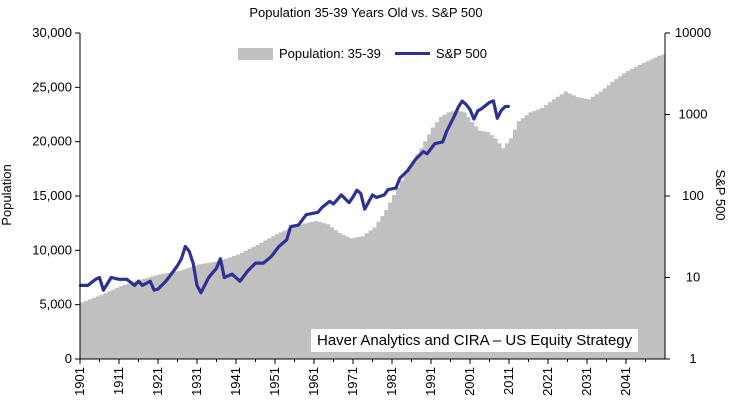 This screenshot has height=409, width=732. I want to click on x-tick-label: 1921, so click(157, 381).